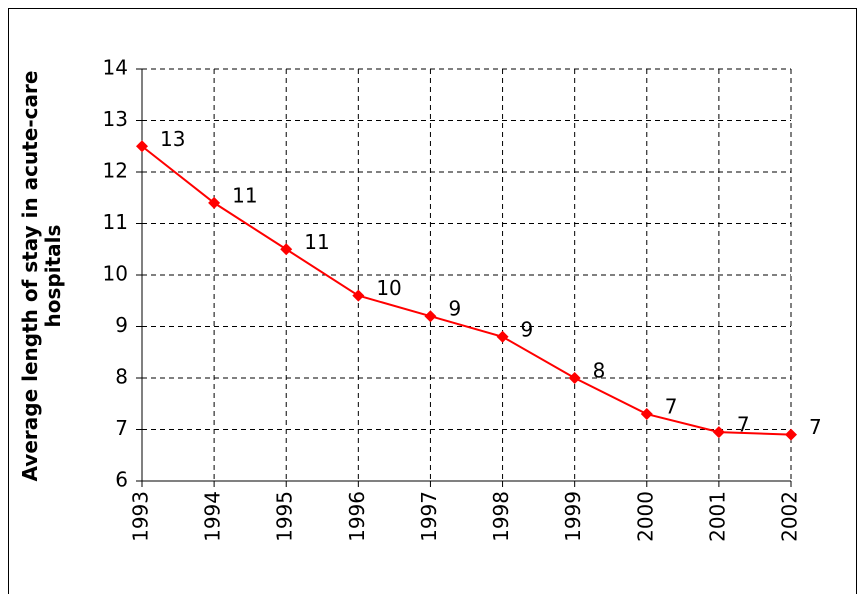 The image size is (858, 594). Describe the element at coordinates (115, 274) in the screenshot. I see `y-tick-label: 10` at that location.